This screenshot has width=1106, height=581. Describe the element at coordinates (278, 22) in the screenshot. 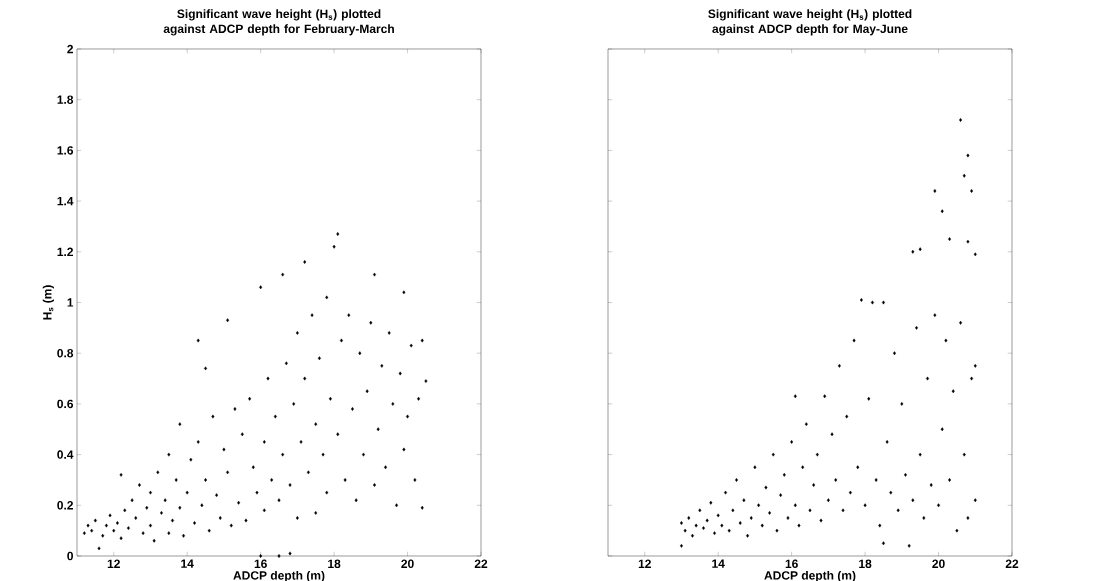

I see `chart-title: Significant wave height (H$_{s}$) plotted against ADCP depth for February-March` at that location.